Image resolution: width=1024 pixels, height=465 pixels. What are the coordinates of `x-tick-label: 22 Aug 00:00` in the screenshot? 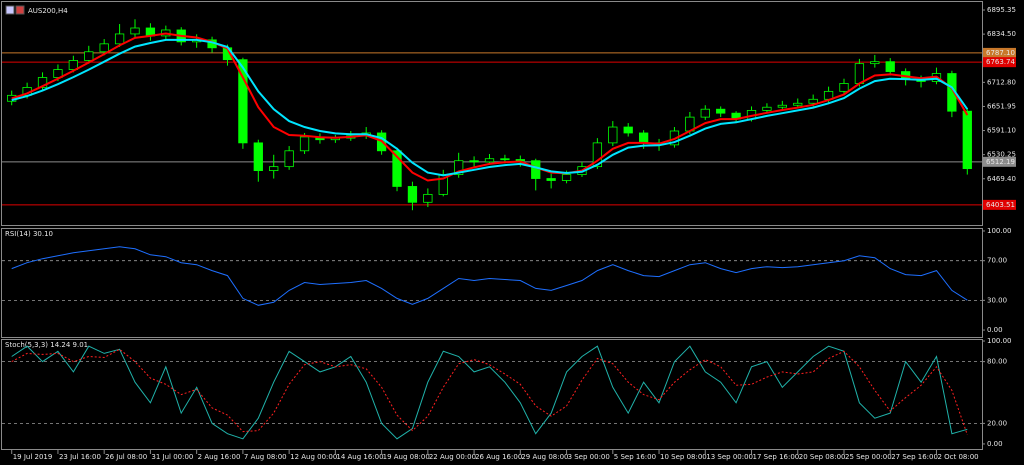 It's located at (452, 457).